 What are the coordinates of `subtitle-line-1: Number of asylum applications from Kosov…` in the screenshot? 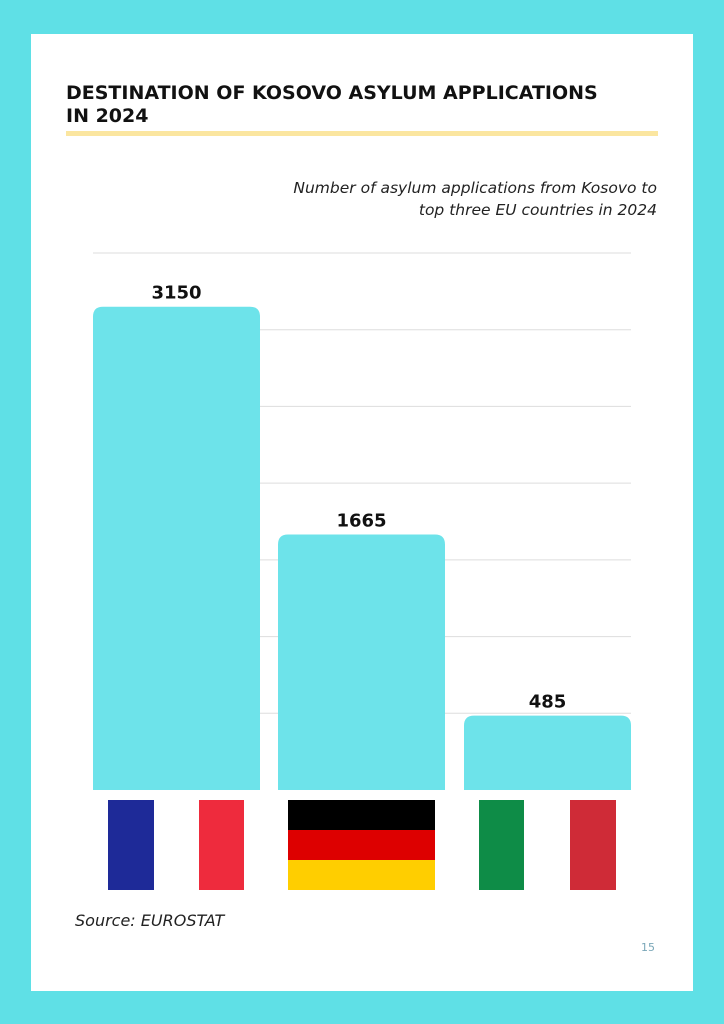 It's located at (475, 188).